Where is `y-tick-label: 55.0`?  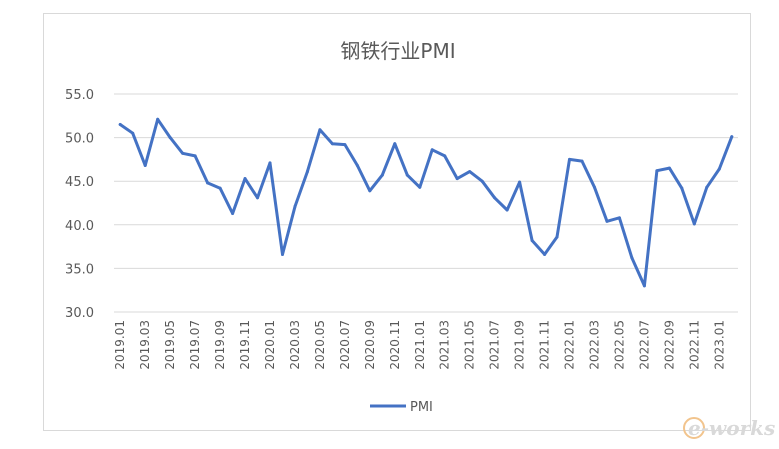
y-tick-label: 55.0 is located at coordinates (79, 95).